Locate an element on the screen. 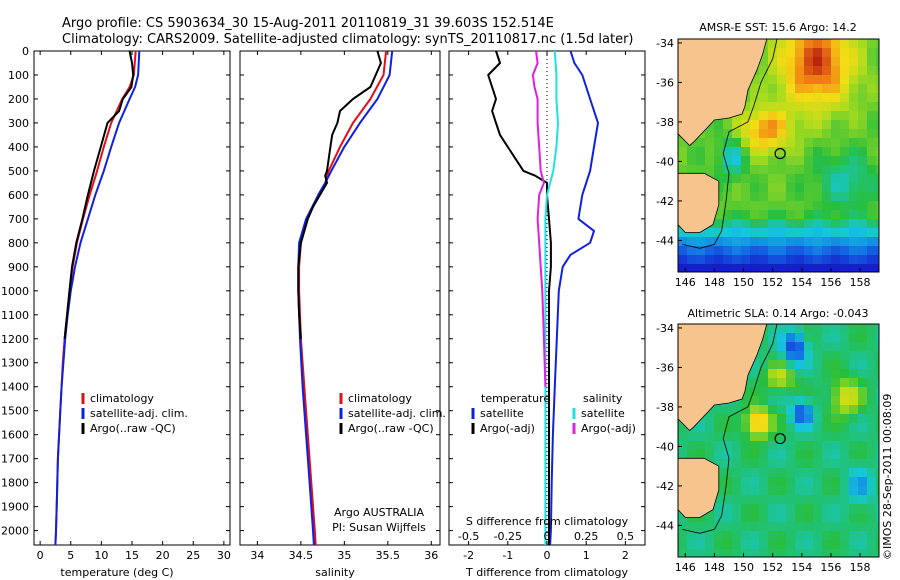 The height and width of the screenshot is (580, 900). x-tick-label: 148 is located at coordinates (714, 567).